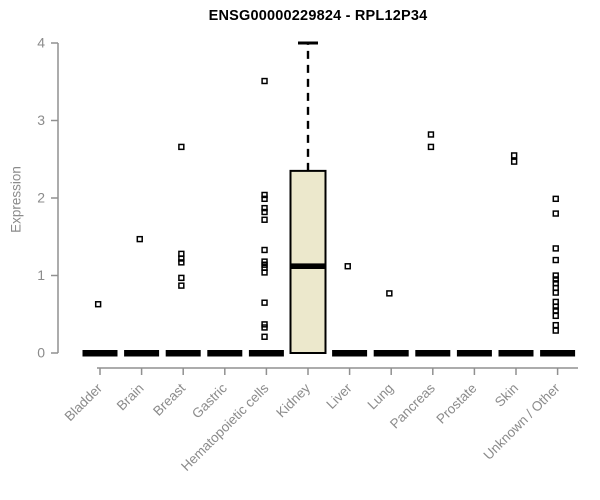  Describe the element at coordinates (456, 404) in the screenshot. I see `category-label: Prostate` at that location.